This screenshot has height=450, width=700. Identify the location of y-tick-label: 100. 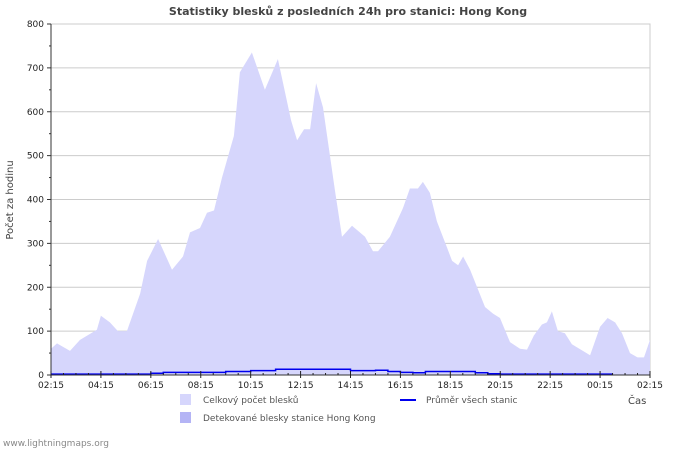
(35, 332).